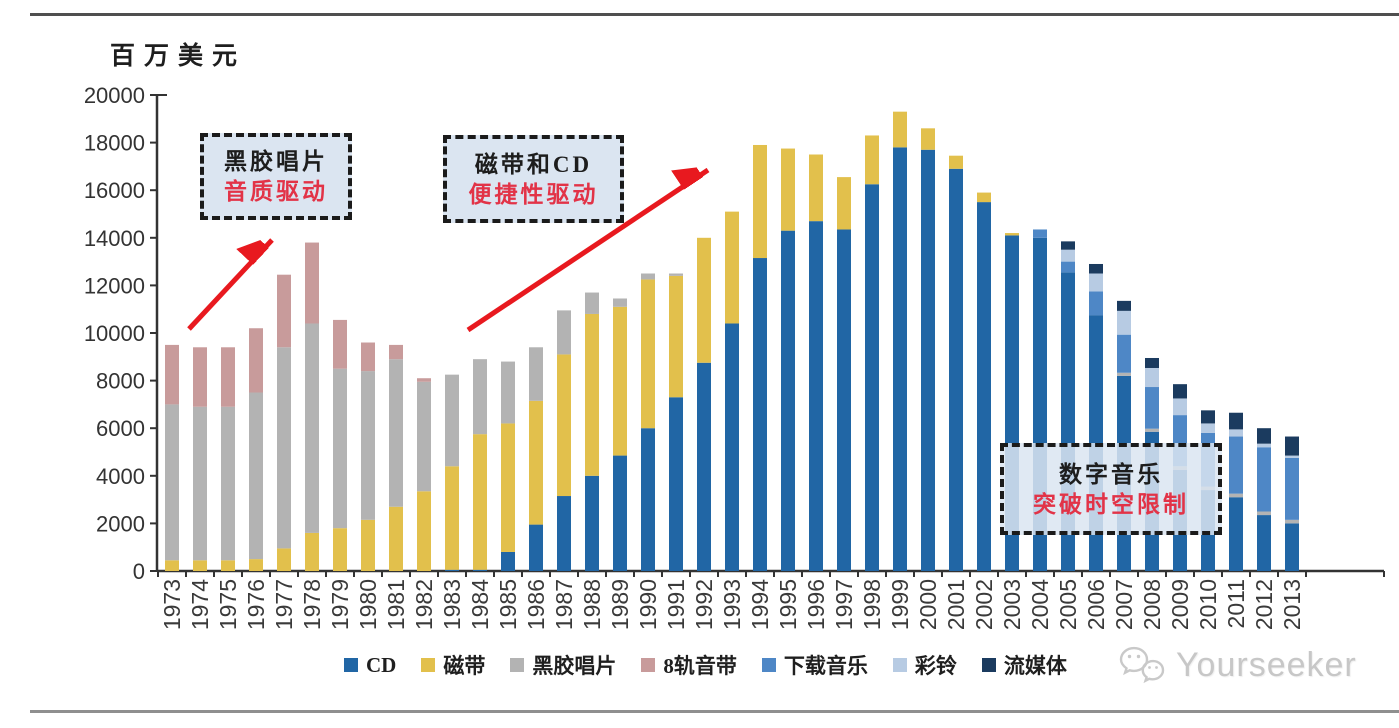 The image size is (1399, 728). Describe the element at coordinates (120, 523) in the screenshot. I see `y-tick-label: 2000` at that location.